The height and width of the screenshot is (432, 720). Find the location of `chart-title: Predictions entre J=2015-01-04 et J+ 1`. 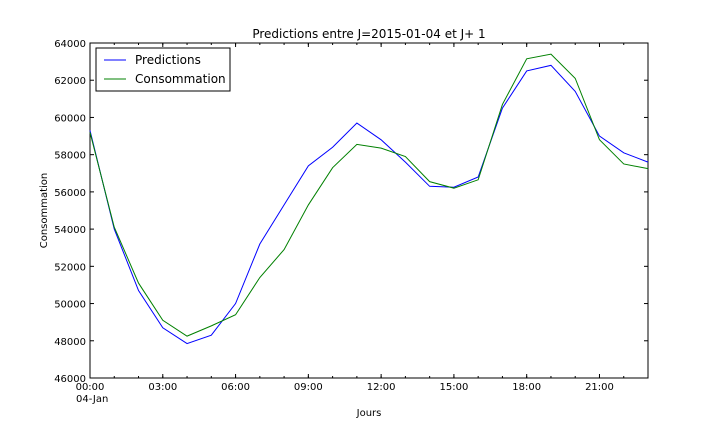

chart-title: Predictions entre J=2015-01-04 et J+ 1 is located at coordinates (368, 34).